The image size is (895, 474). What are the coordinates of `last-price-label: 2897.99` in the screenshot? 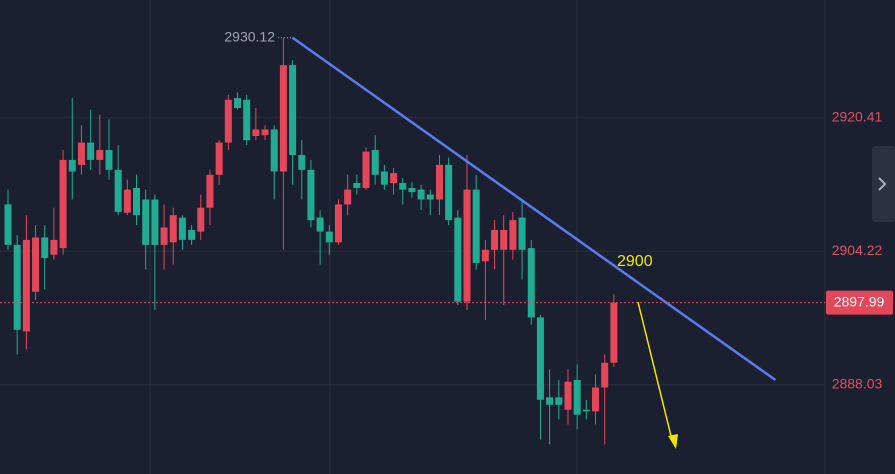 It's located at (859, 301).